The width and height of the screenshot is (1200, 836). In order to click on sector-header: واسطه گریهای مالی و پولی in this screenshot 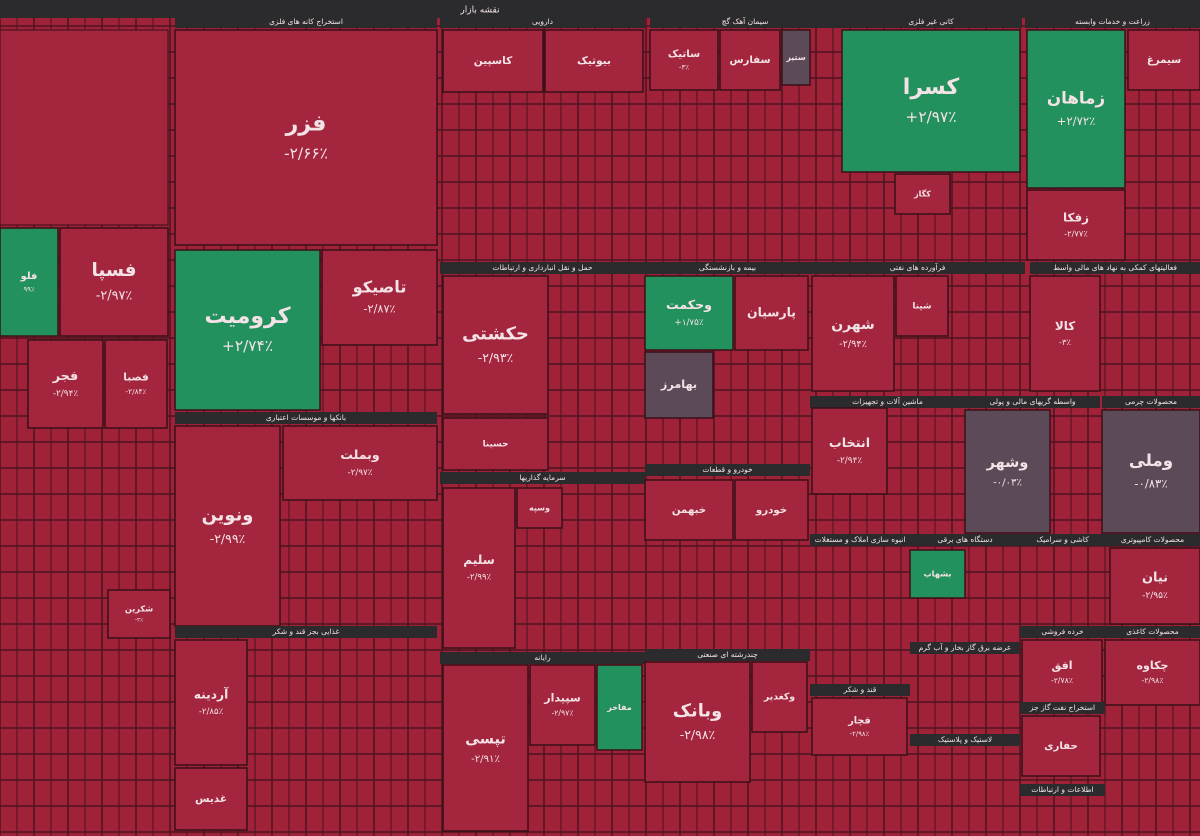, I will do `click(1032, 401)`.